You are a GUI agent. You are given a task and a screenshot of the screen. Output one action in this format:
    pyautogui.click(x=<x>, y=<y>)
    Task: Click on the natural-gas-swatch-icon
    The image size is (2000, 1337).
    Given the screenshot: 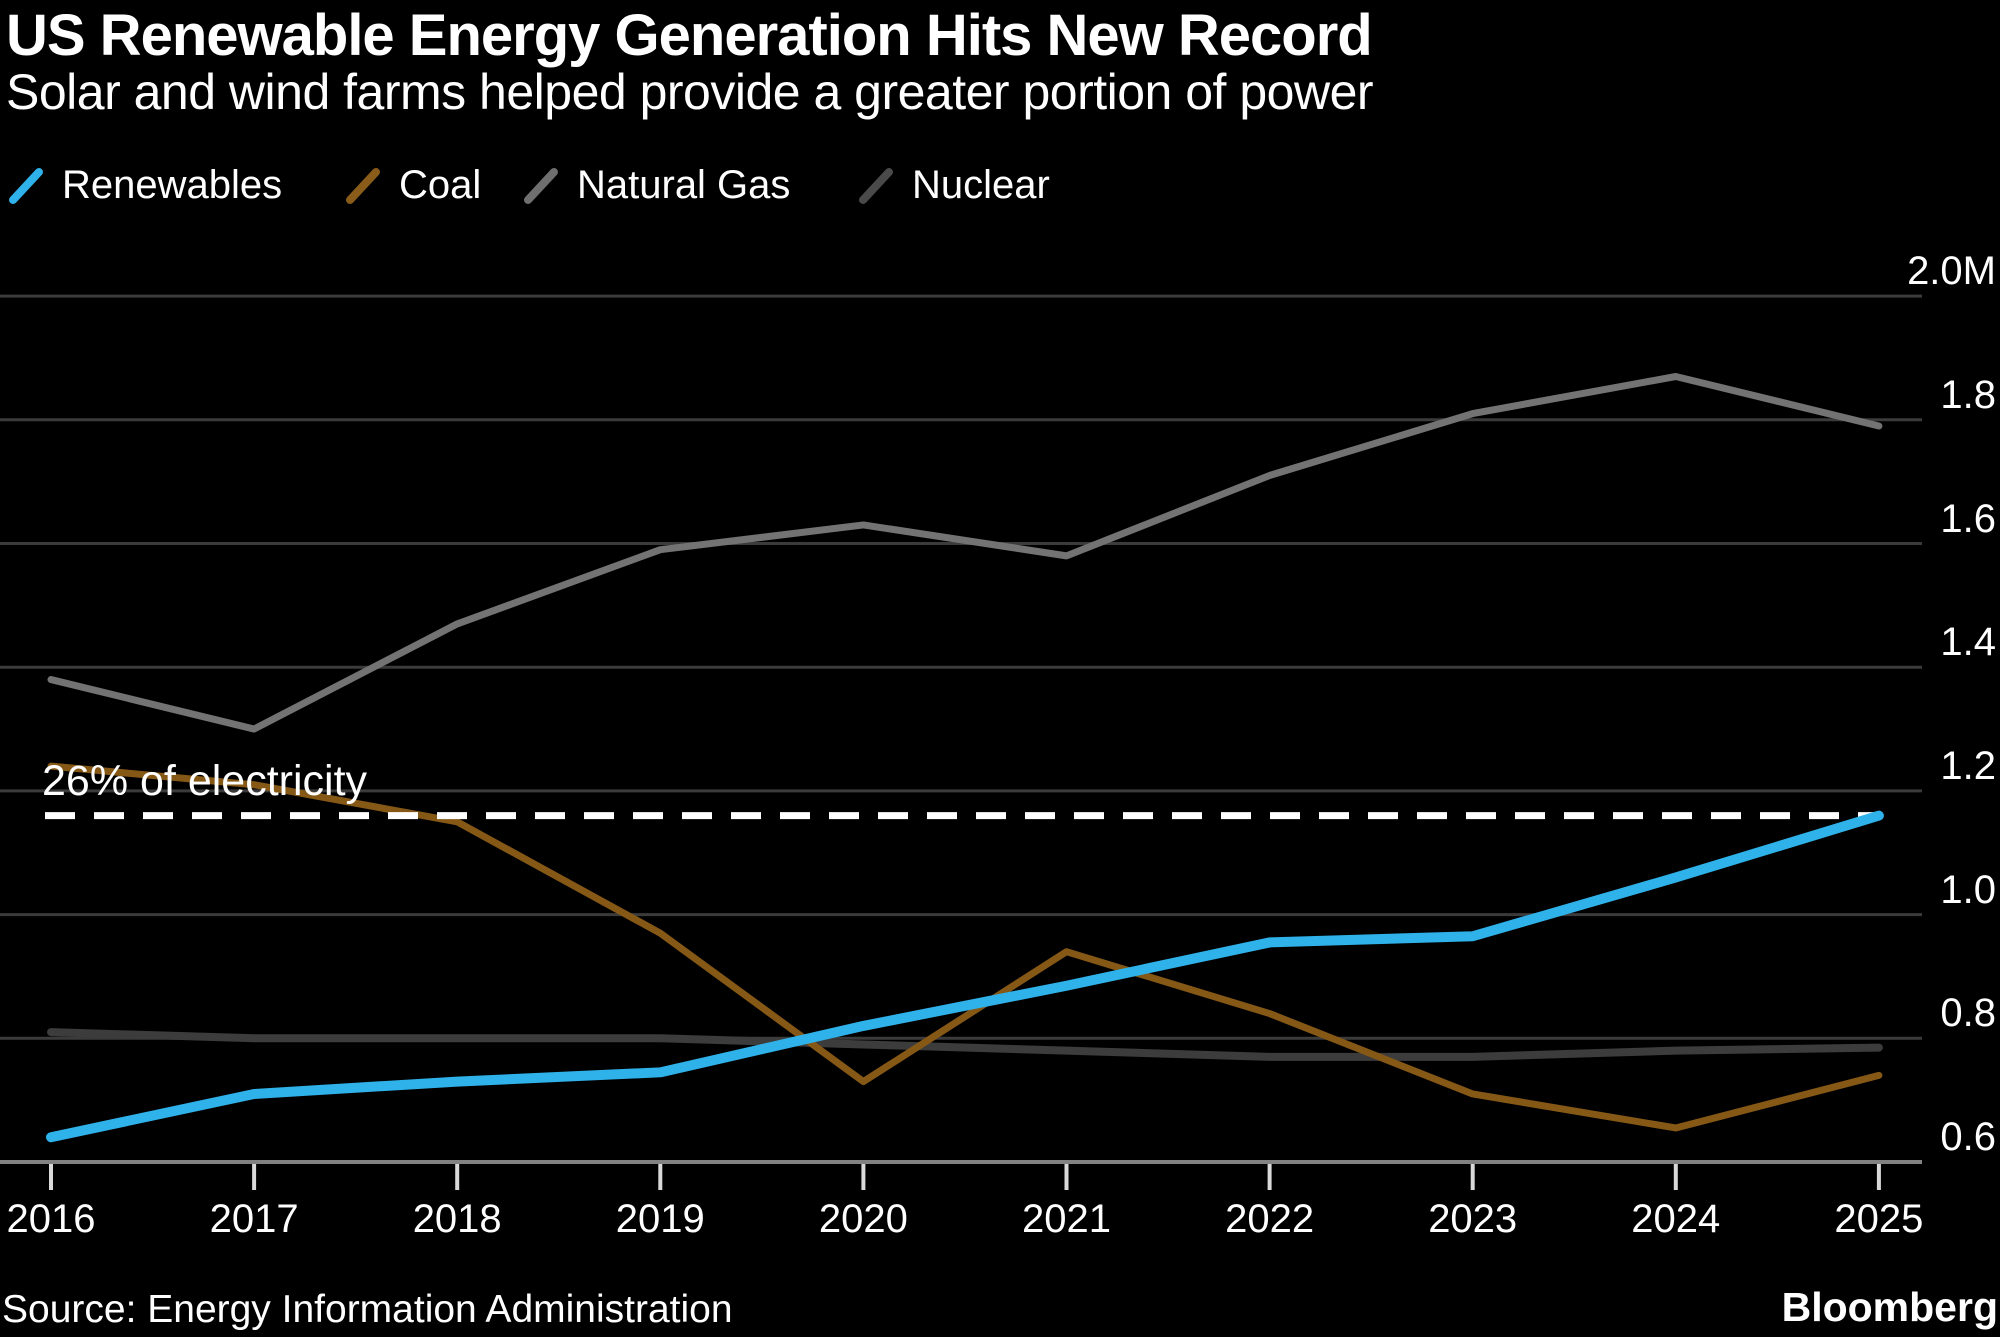 What is the action you would take?
    pyautogui.click(x=541, y=186)
    